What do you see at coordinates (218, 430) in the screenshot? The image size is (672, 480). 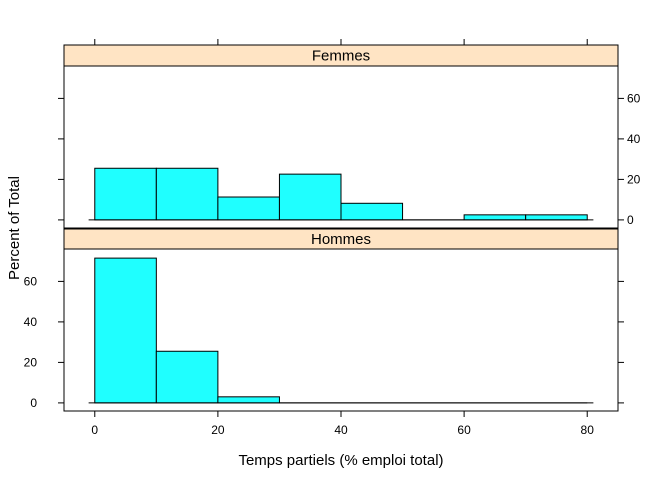 I see `x-tick-label: 20` at bounding box center [218, 430].